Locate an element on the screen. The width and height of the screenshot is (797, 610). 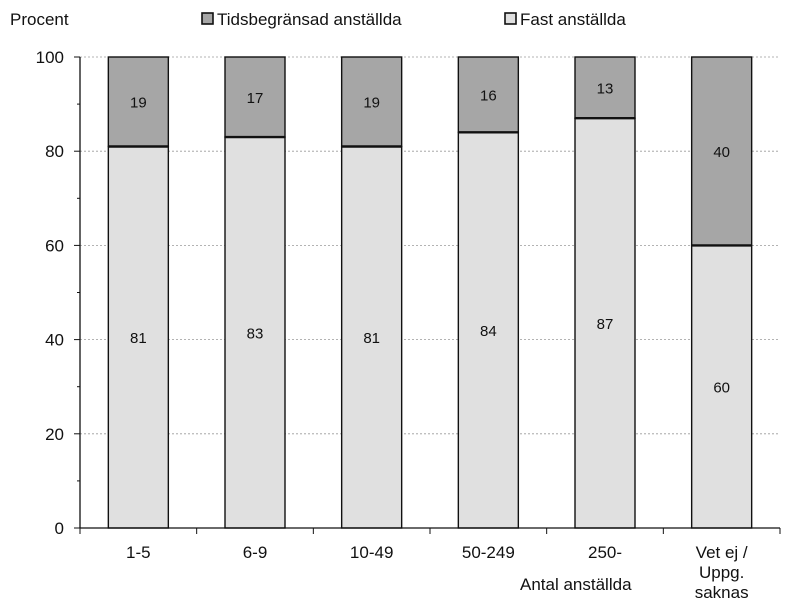
legend: Tidsbegränsad anställda Fast anställda is located at coordinates (413, 19).